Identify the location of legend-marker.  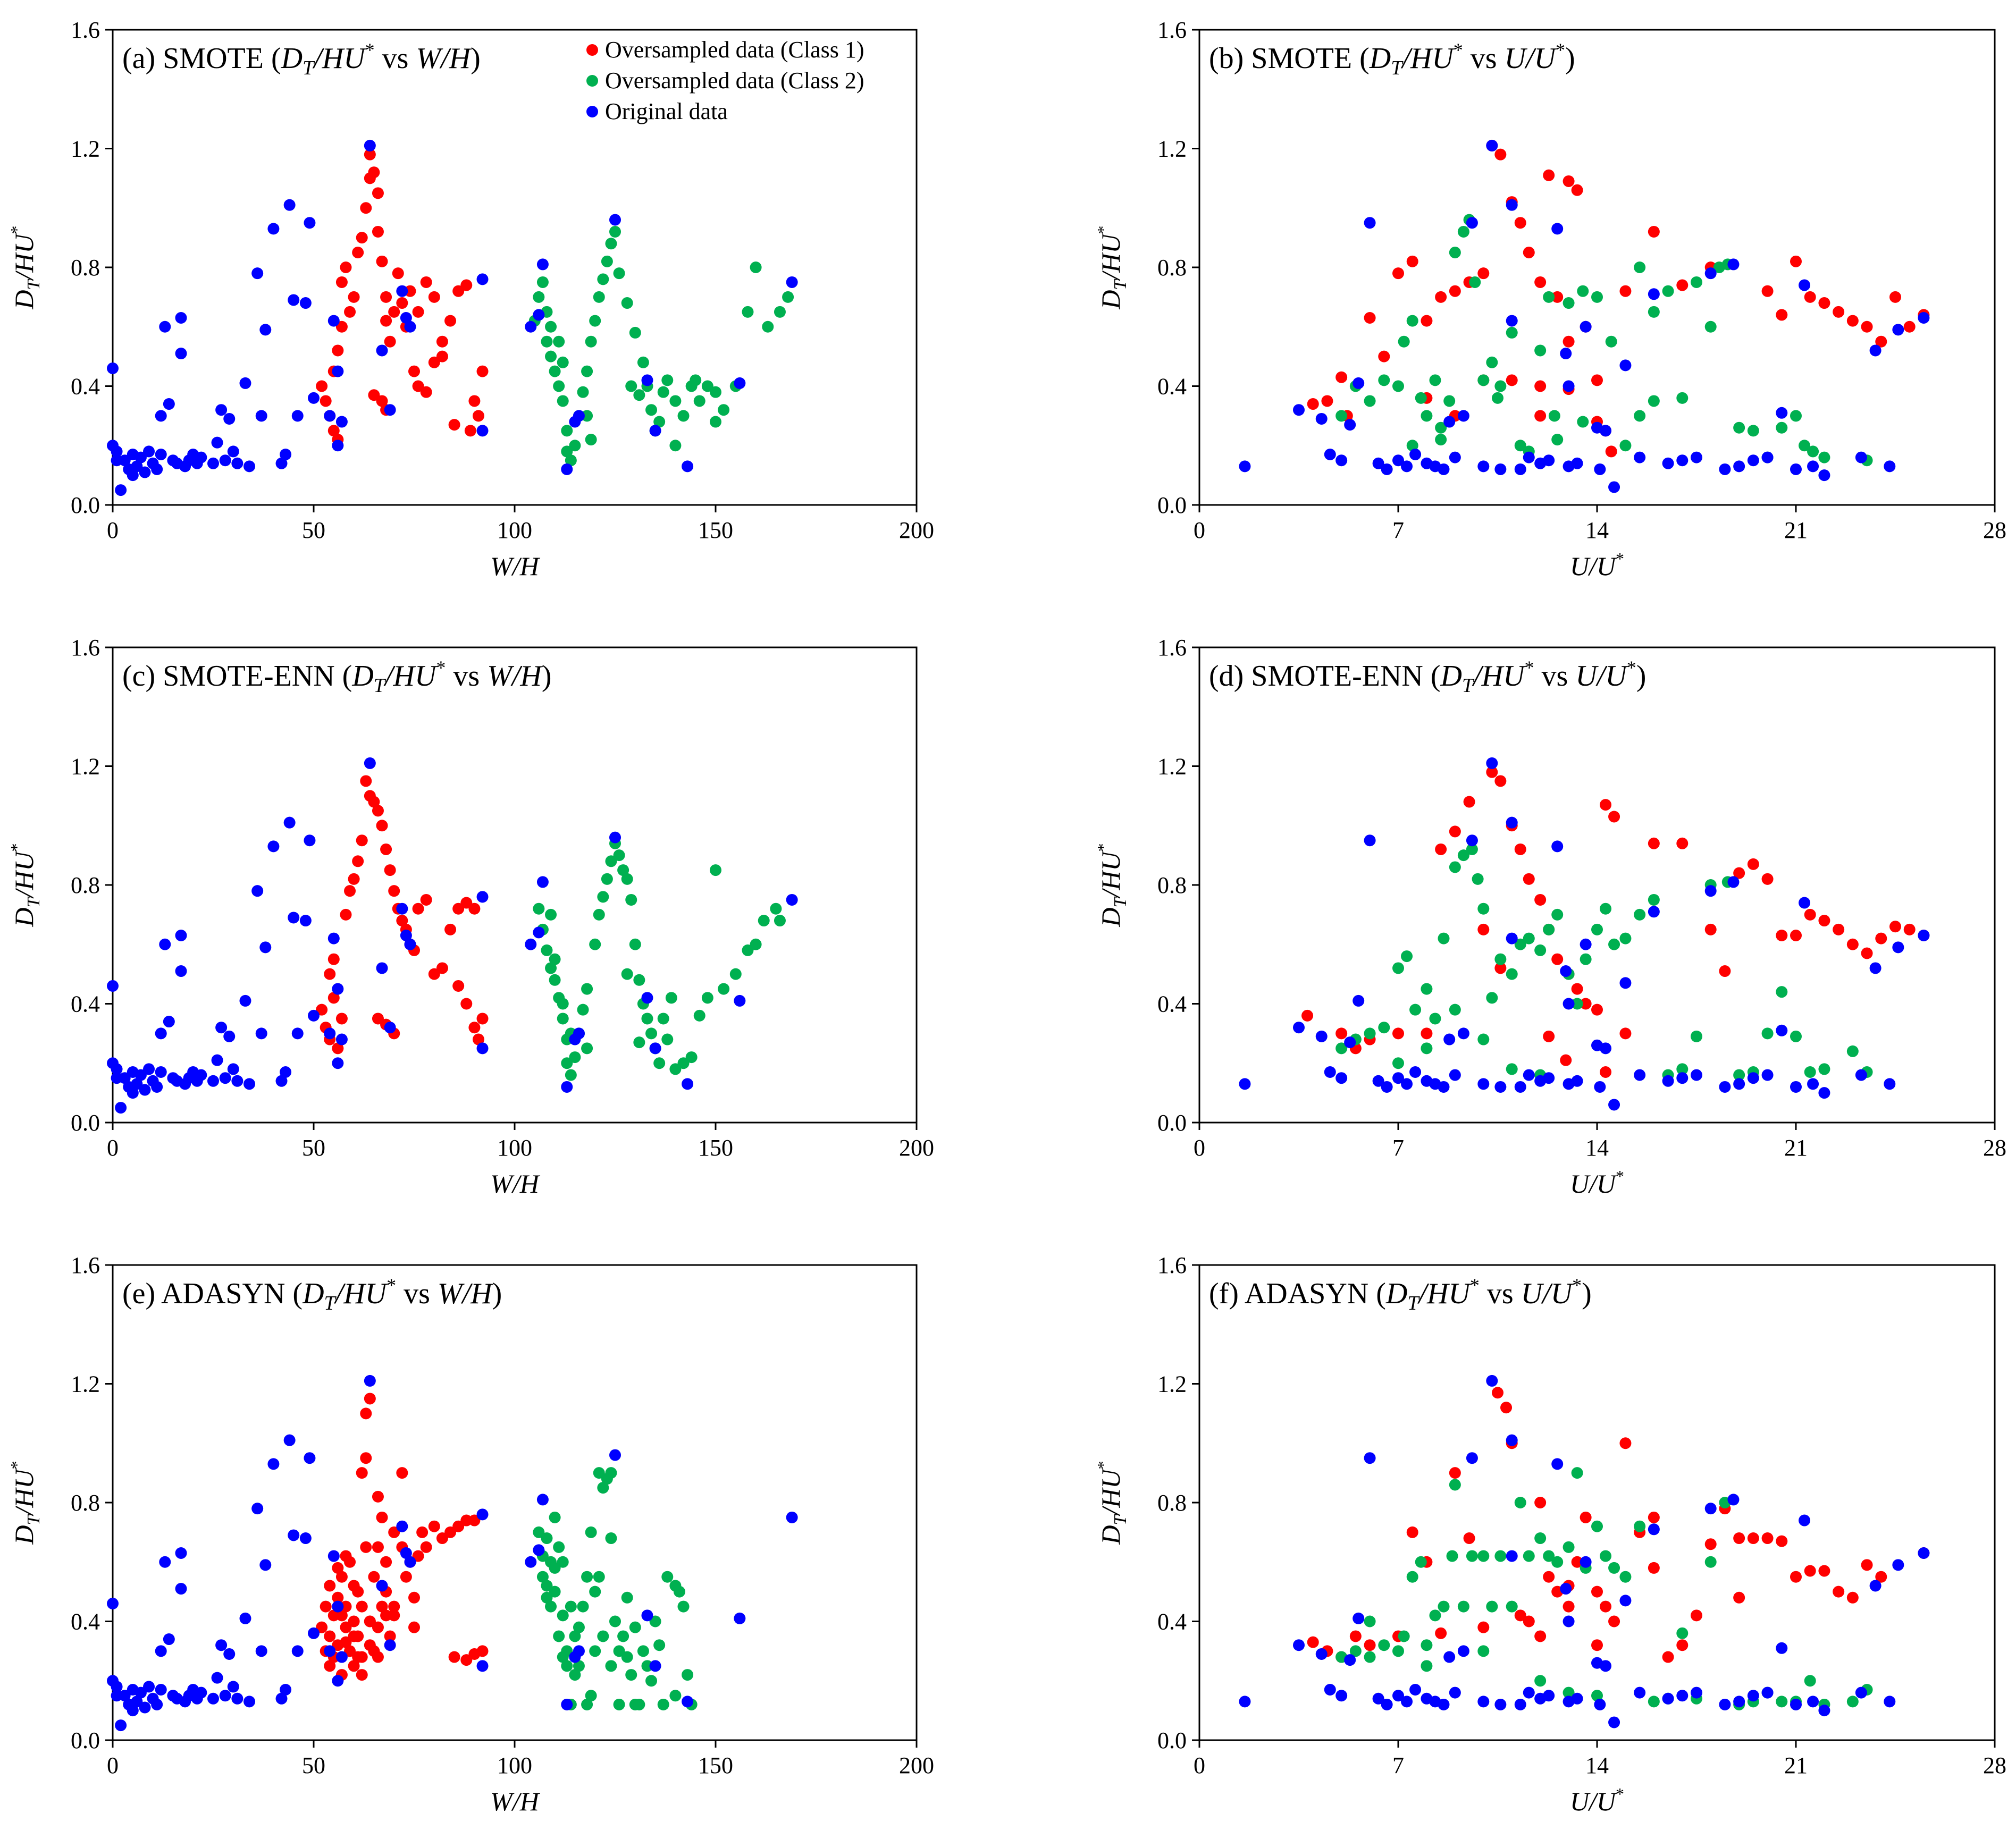
(592, 50).